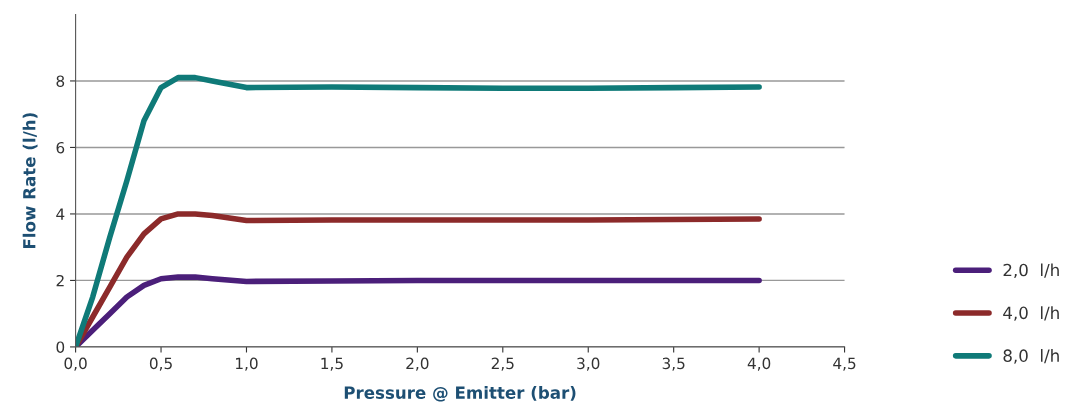  Describe the element at coordinates (759, 364) in the screenshot. I see `x-tick-label: 4,0` at that location.